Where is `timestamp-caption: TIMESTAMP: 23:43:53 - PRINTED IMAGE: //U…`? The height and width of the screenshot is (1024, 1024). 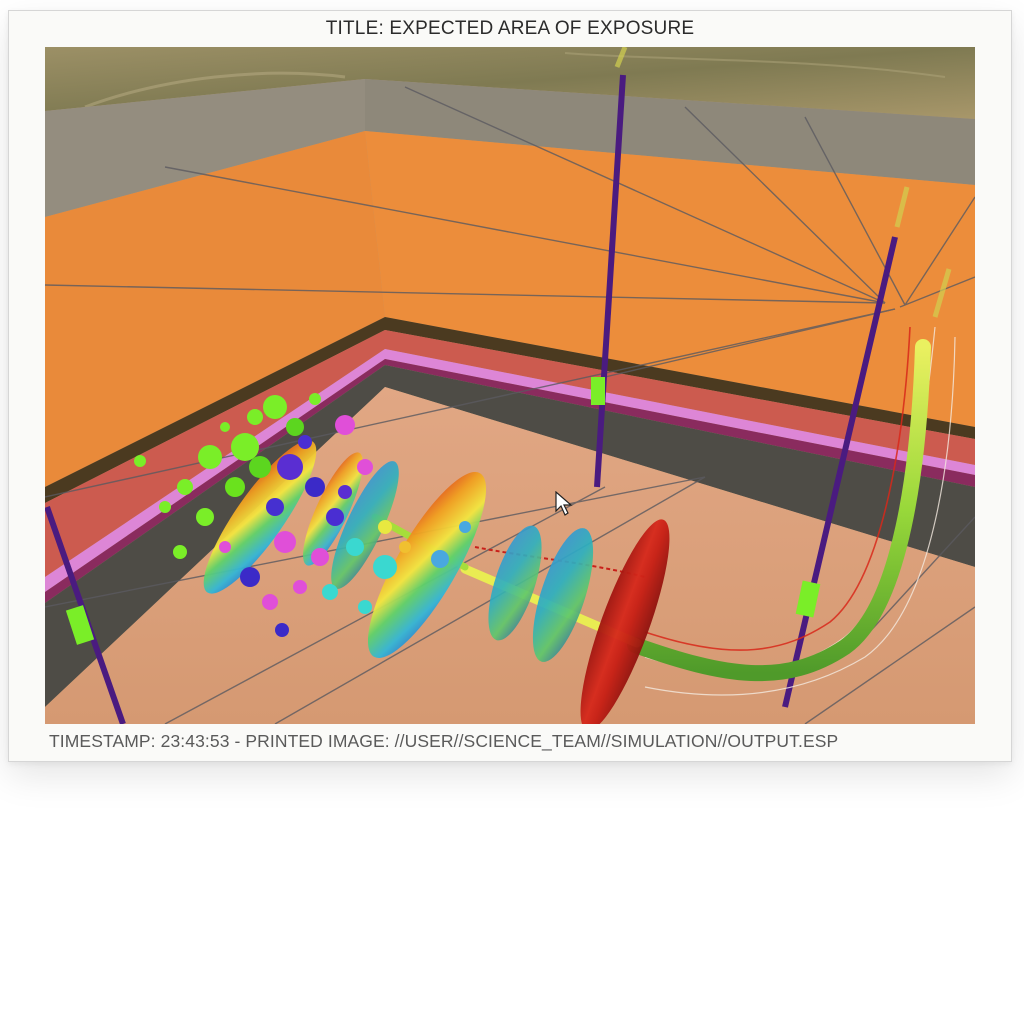 timestamp-caption: TIMESTAMP: 23:43:53 - PRINTED IMAGE: //U… is located at coordinates (444, 741).